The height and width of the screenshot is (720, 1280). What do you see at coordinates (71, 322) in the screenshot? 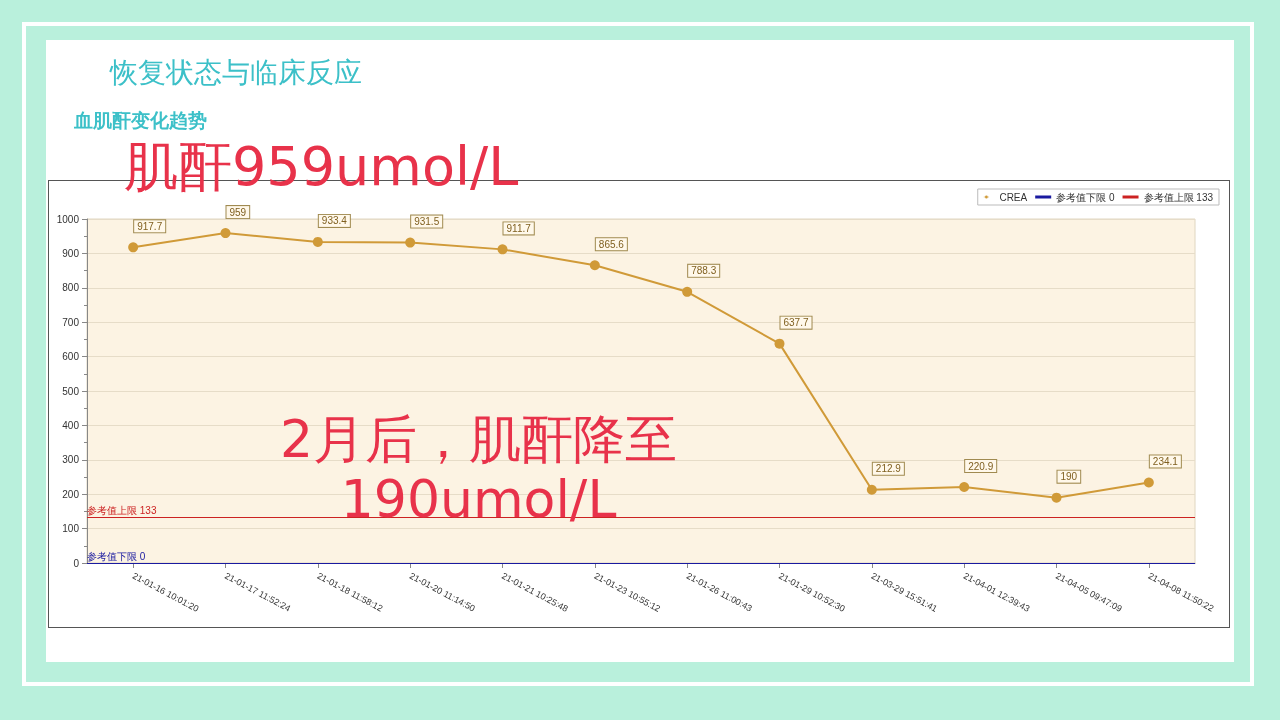
I see `y-tick-label: 700` at bounding box center [71, 322].